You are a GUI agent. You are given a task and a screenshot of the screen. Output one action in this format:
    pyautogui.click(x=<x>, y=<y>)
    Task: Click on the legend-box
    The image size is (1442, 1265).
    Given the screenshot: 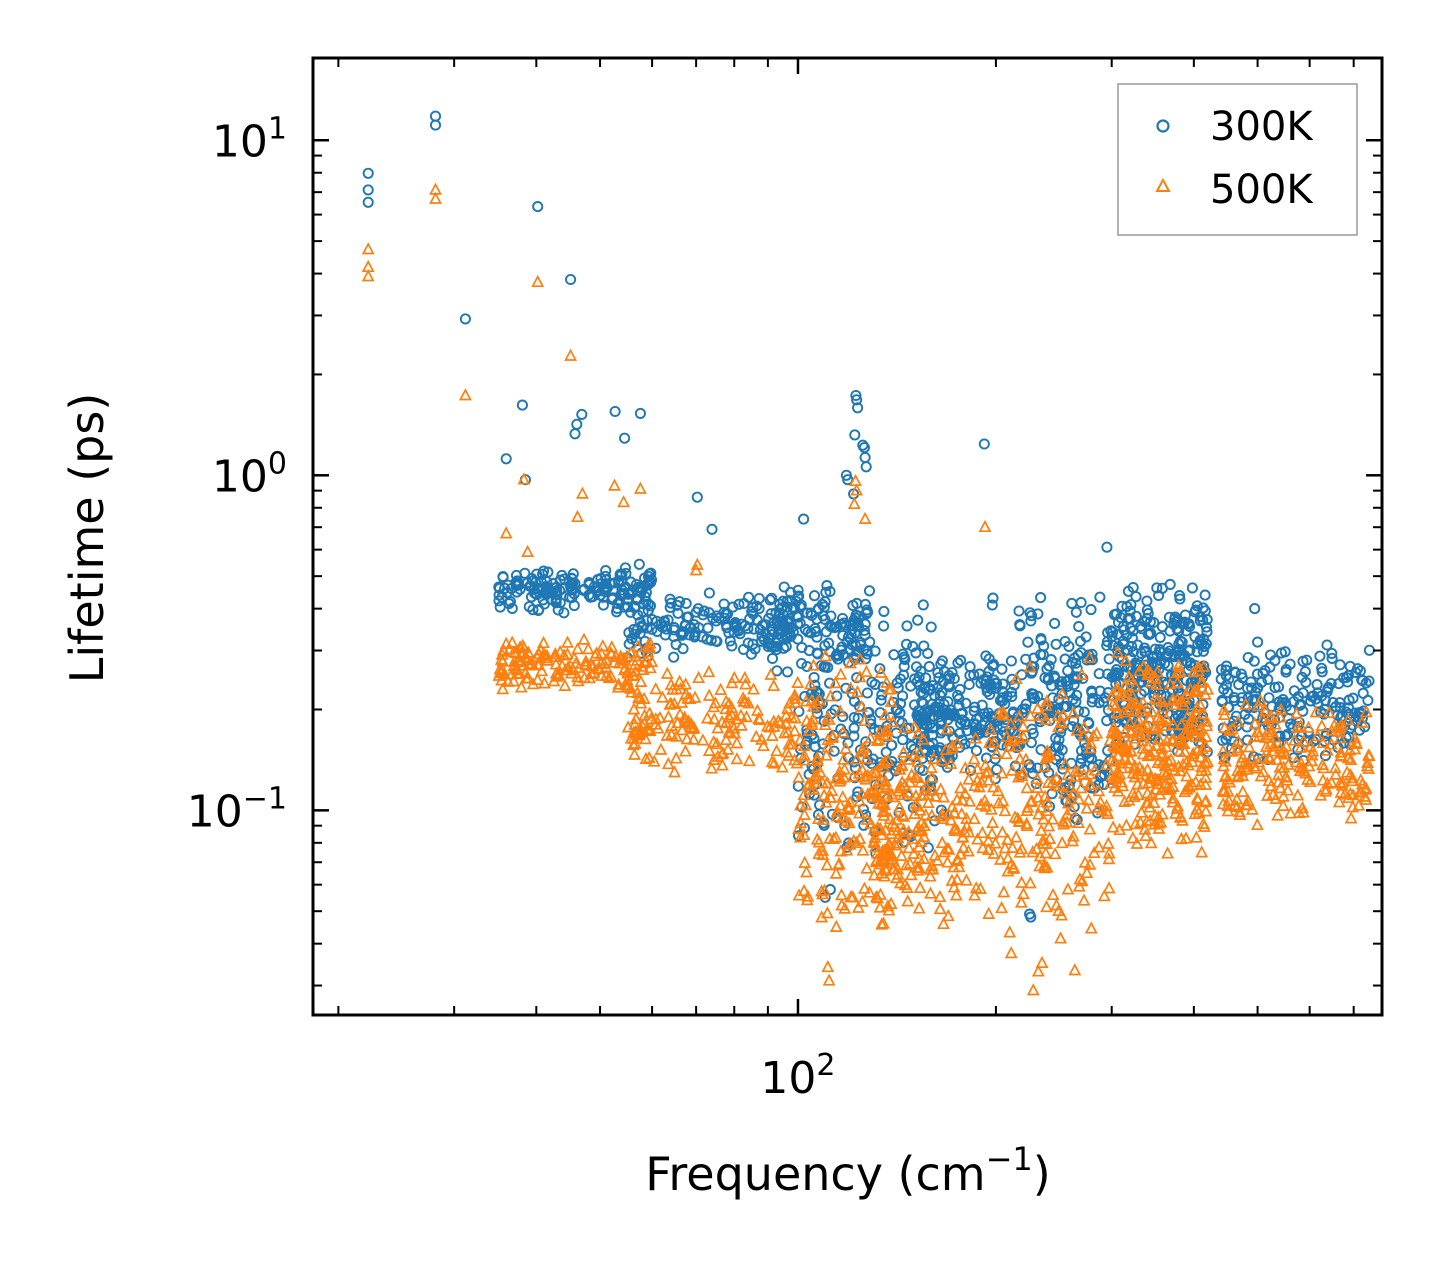 What is the action you would take?
    pyautogui.click(x=1237, y=159)
    